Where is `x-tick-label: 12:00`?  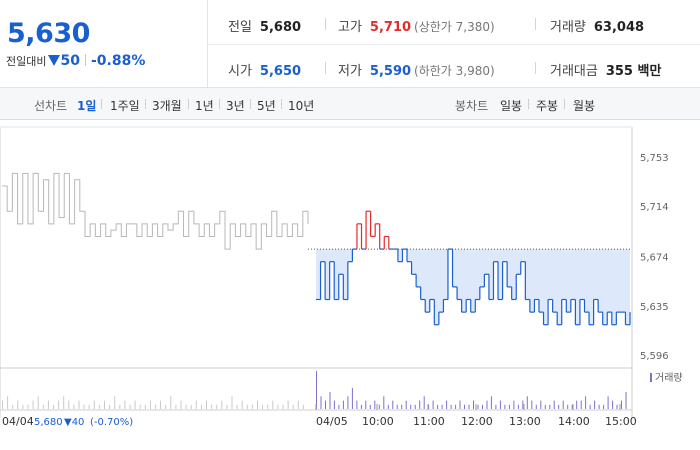 x-tick-label: 12:00 is located at coordinates (477, 421).